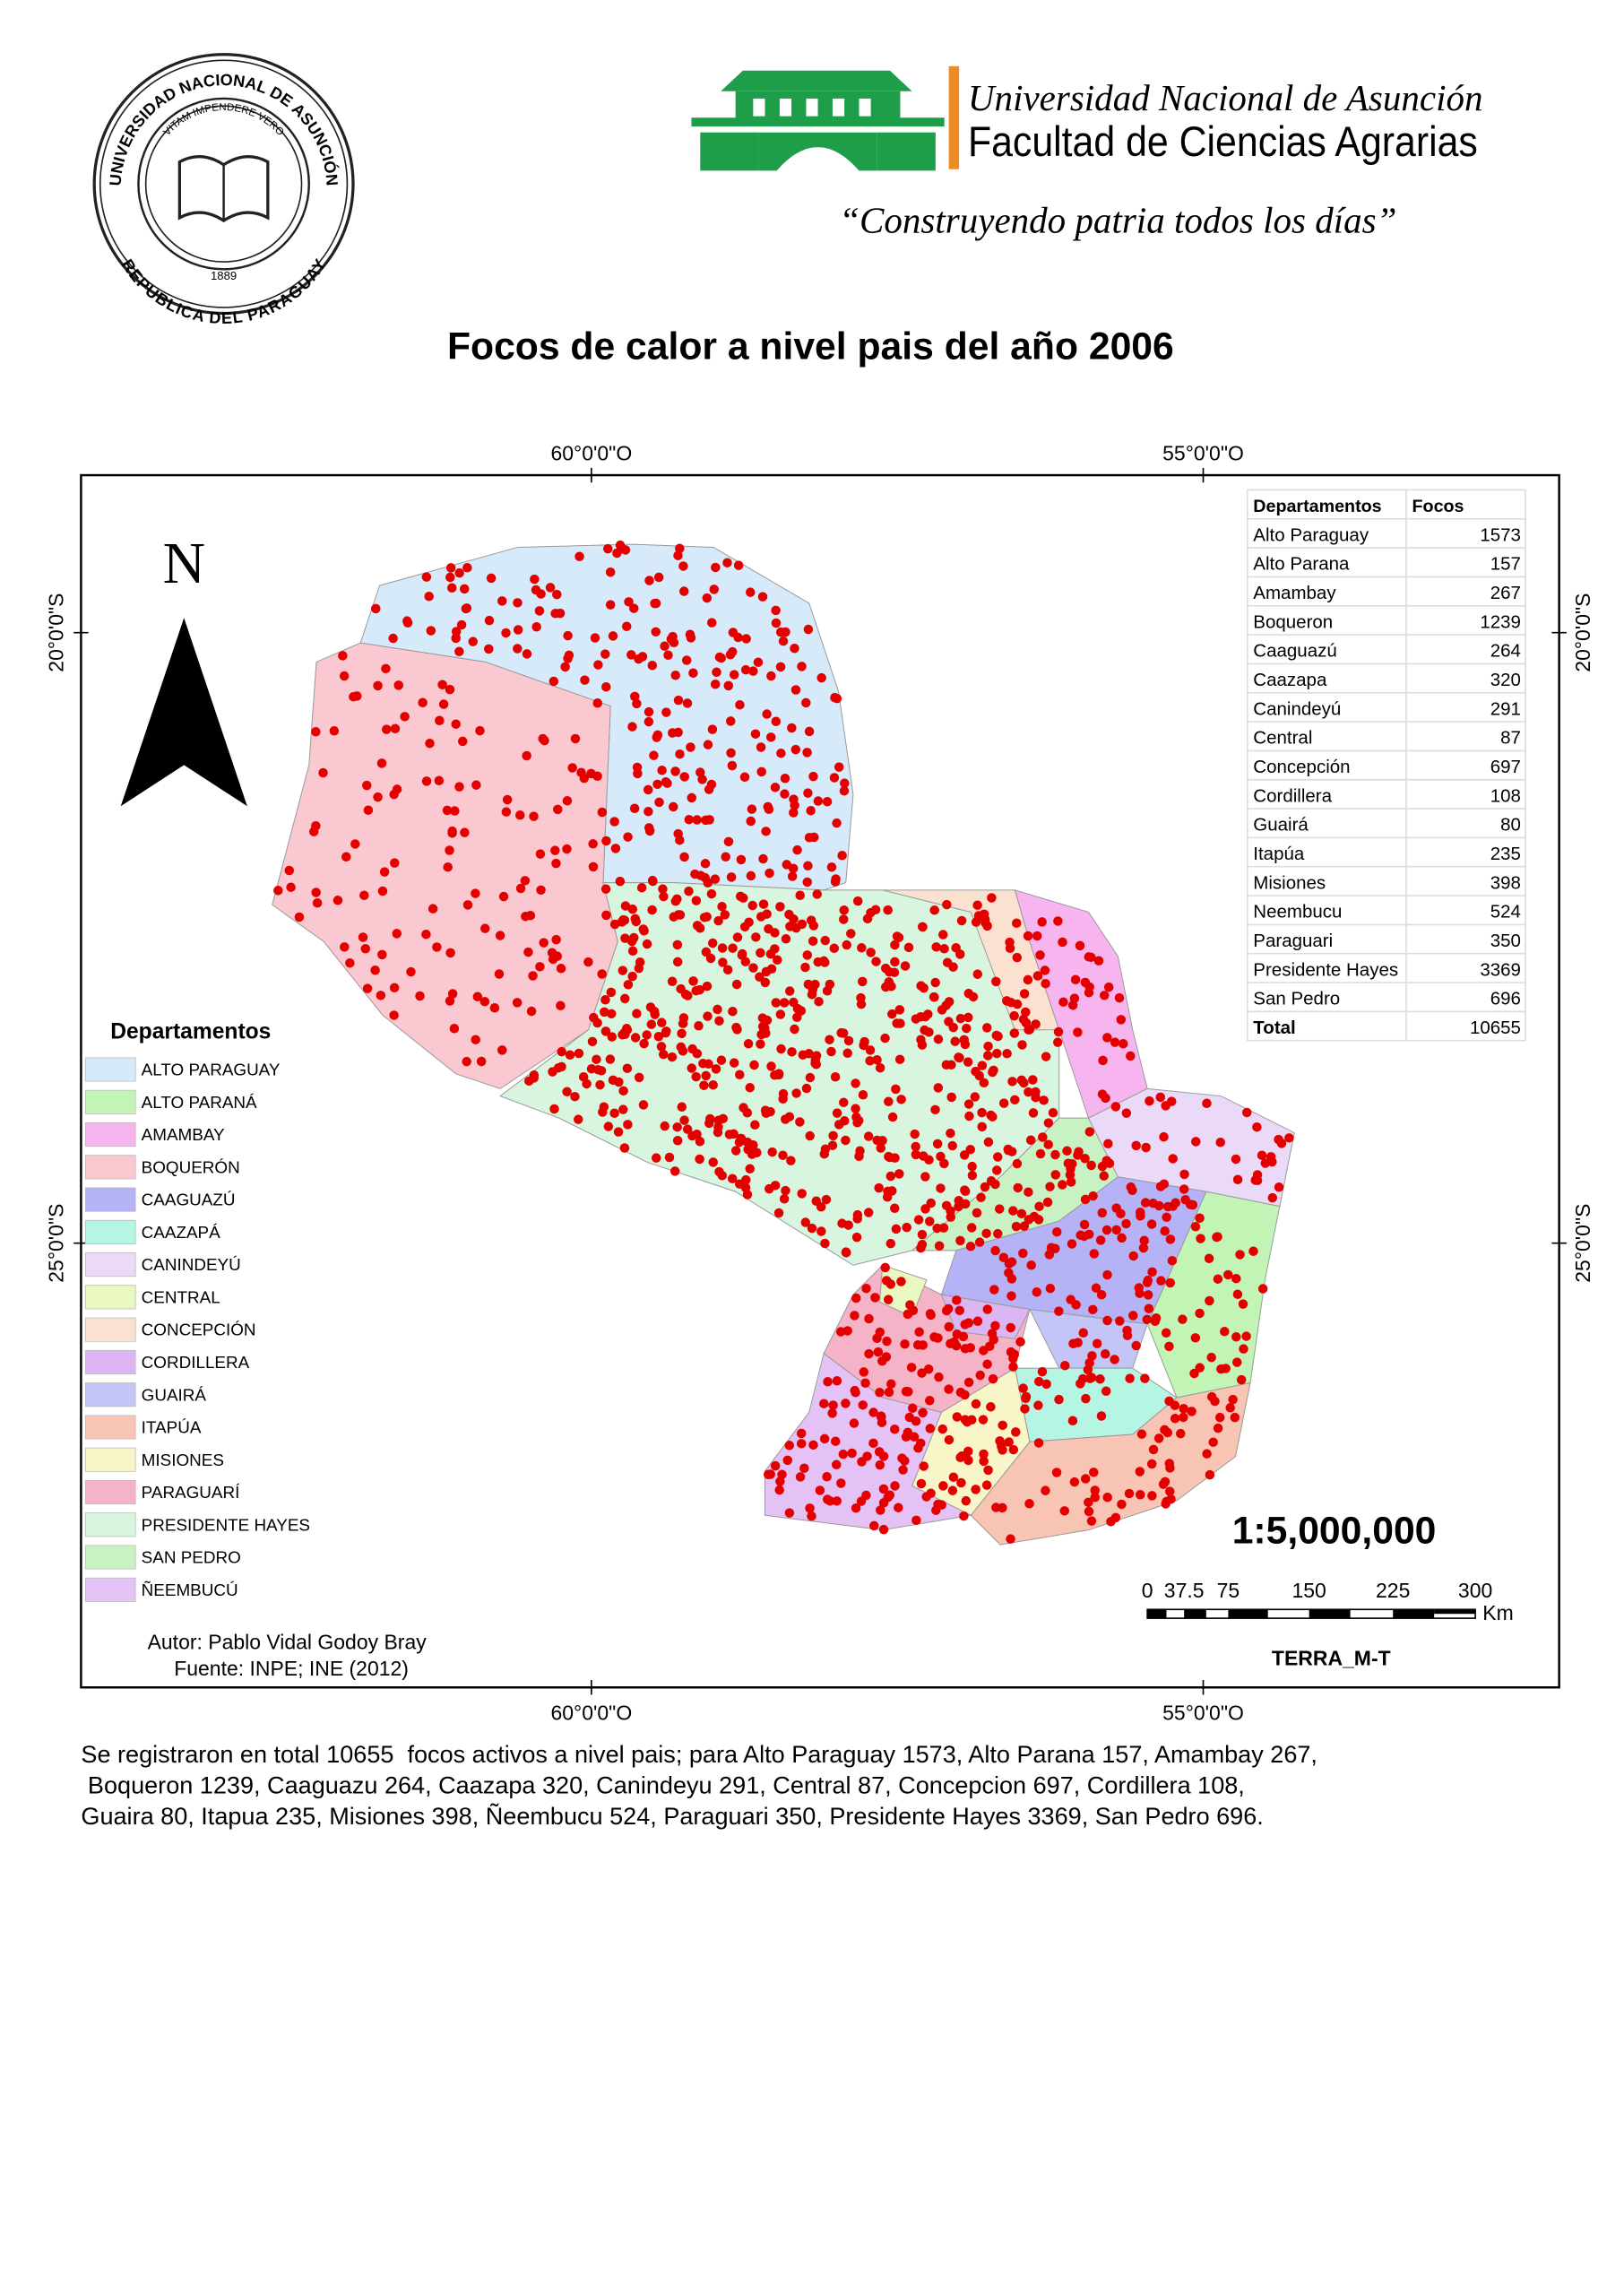 The height and width of the screenshot is (2295, 1624). I want to click on table-cell: 398, so click(1505, 883).